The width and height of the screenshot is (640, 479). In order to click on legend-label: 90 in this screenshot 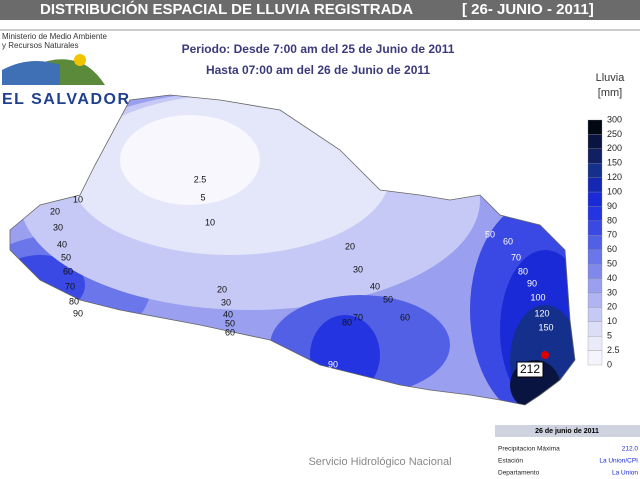, I will do `click(612, 206)`.